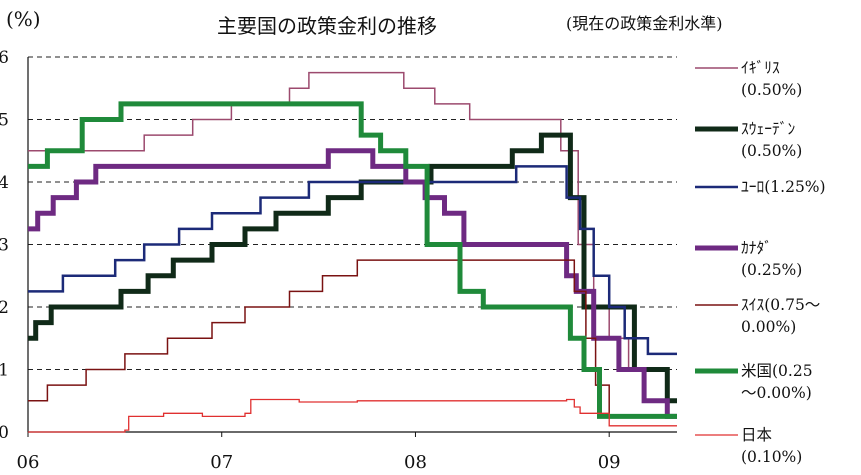 This screenshot has width=861, height=475. Describe the element at coordinates (4, 308) in the screenshot. I see `y-tick-label-2: 2` at that location.